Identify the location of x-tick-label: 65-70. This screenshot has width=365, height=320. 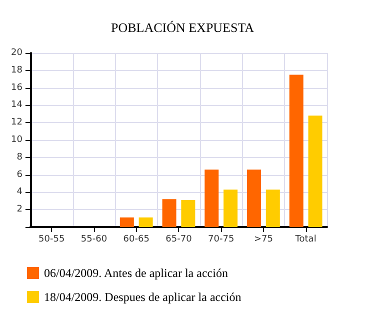
(179, 239).